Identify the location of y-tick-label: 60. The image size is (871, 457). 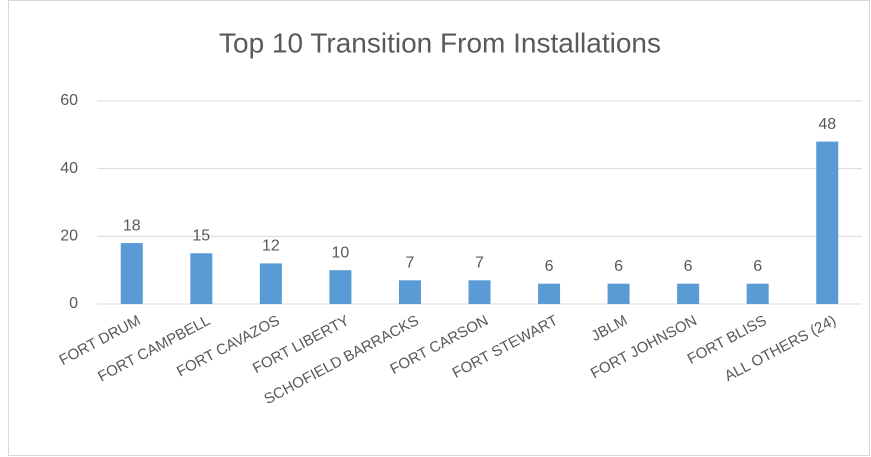
(69, 100).